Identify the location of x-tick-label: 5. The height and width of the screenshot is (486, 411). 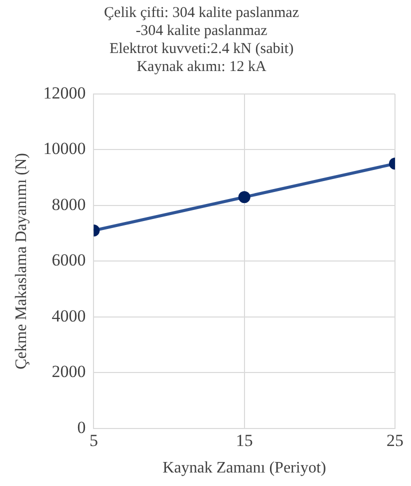
(93, 440).